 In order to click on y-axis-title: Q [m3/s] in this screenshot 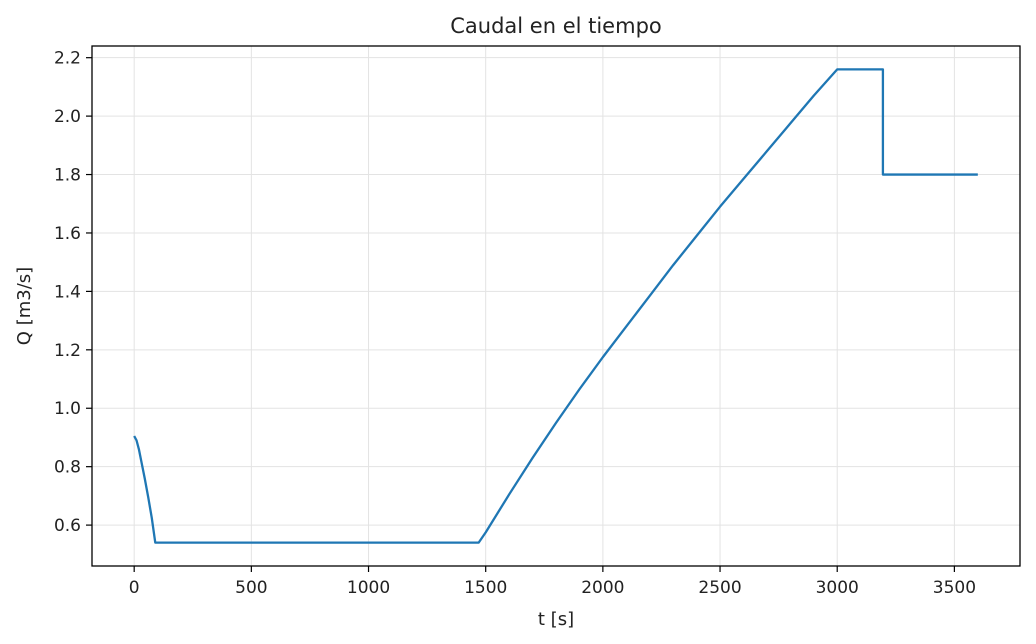, I will do `click(24, 306)`.